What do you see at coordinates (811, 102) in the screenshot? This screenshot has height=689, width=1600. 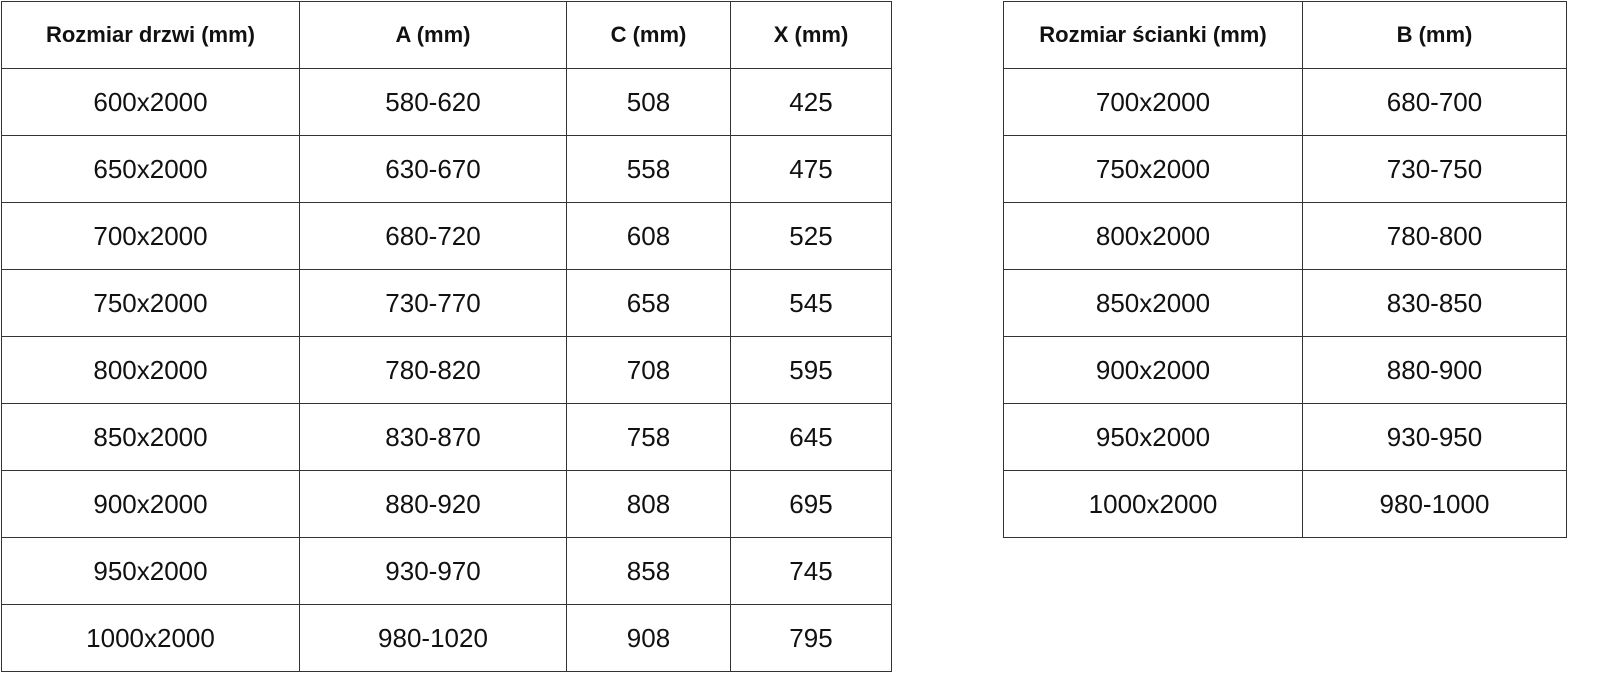 I see `table-cell: 425` at bounding box center [811, 102].